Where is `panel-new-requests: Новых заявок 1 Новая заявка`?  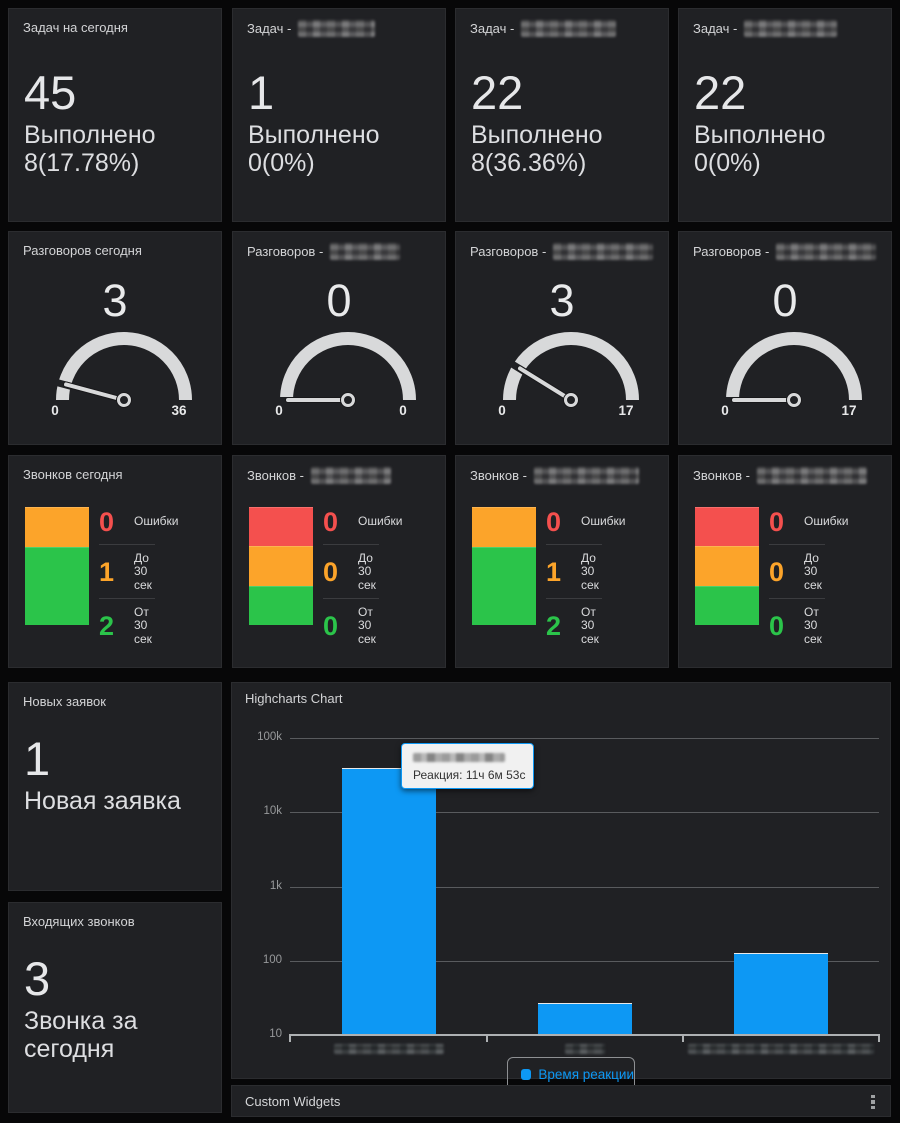
panel-new-requests: Новых заявок 1 Новая заявка is located at coordinates (115, 786).